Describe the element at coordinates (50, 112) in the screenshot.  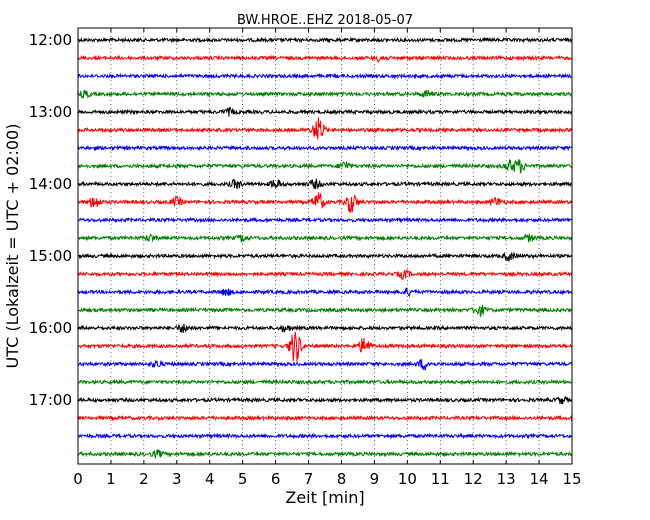
I see `y-tick-label: 13:00` at that location.